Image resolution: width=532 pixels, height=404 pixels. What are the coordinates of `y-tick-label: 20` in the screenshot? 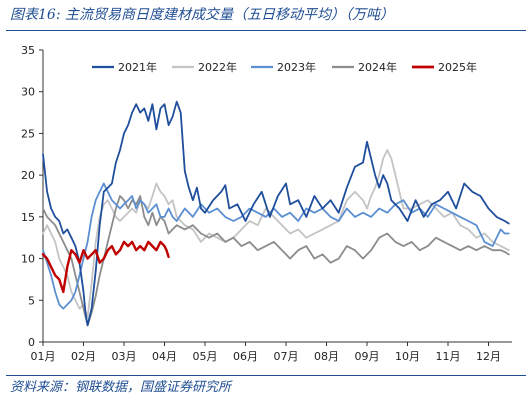 It's located at (28, 175).